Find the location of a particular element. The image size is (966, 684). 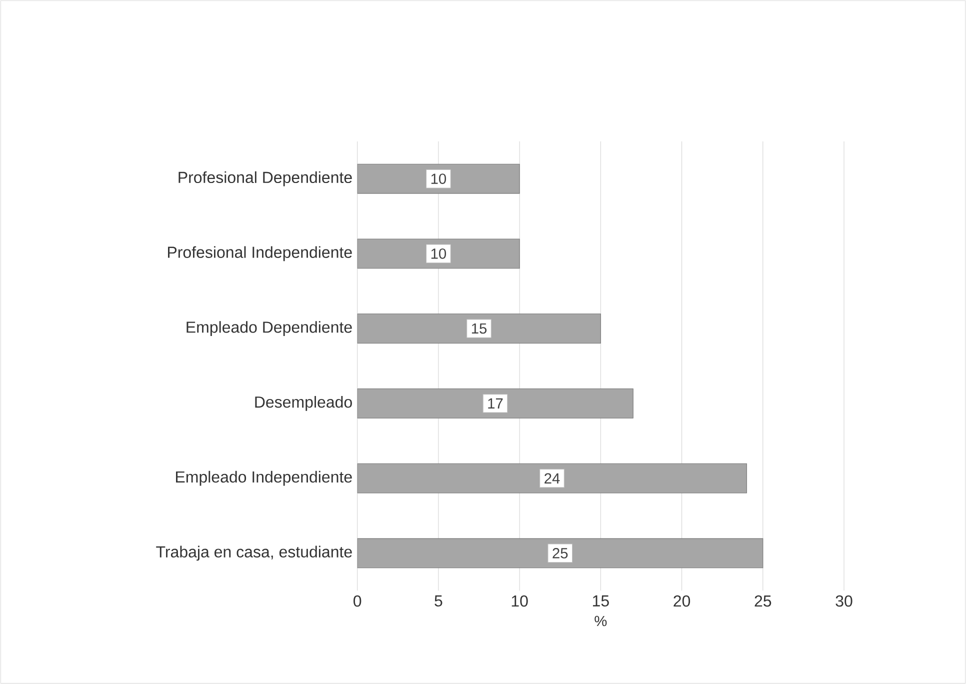

data-label: 25 is located at coordinates (560, 553).